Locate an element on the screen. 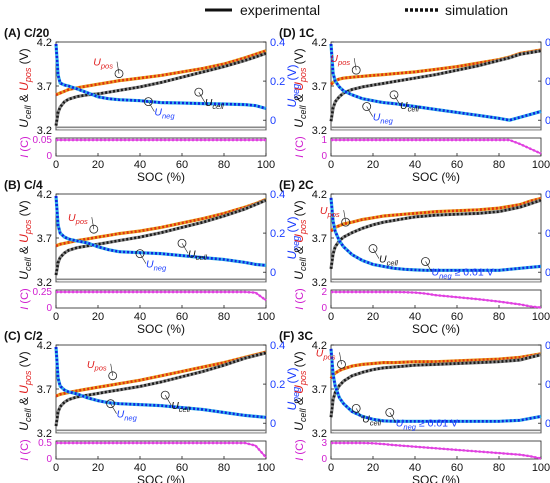 The image size is (550, 483). panel-title: (B) C/4 is located at coordinates (23, 185).